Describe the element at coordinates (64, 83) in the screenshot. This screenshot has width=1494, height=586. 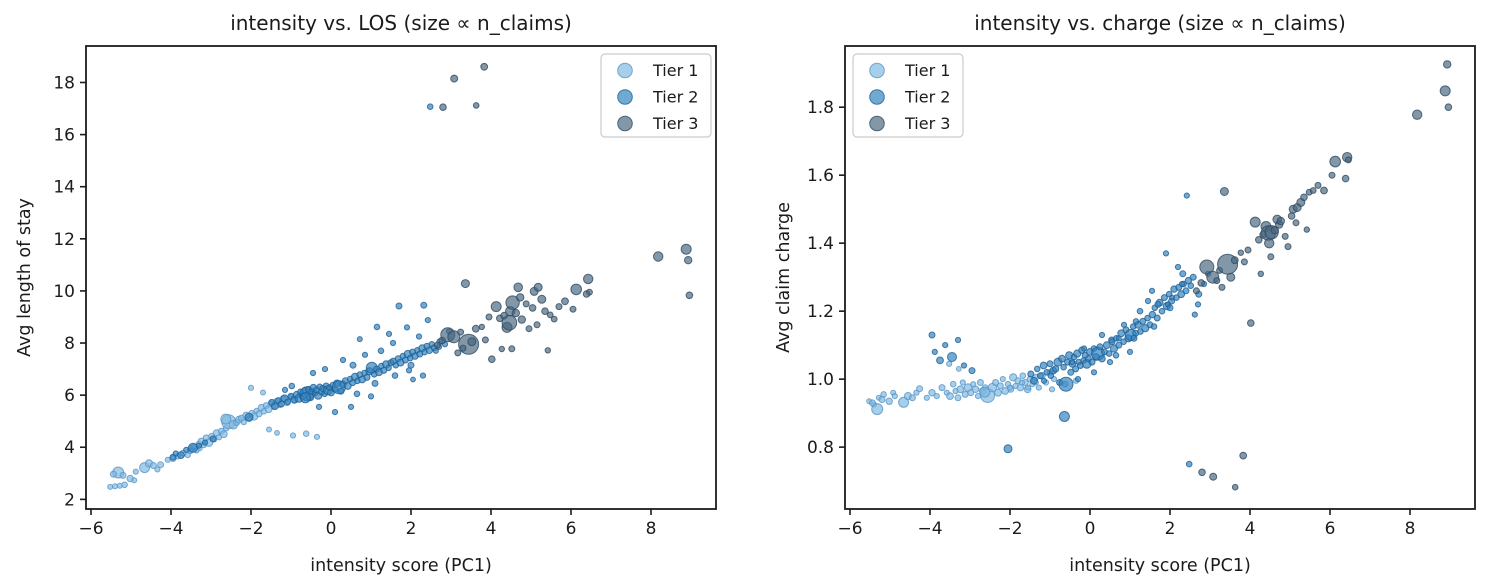
I see `y-tick-label: 18` at that location.